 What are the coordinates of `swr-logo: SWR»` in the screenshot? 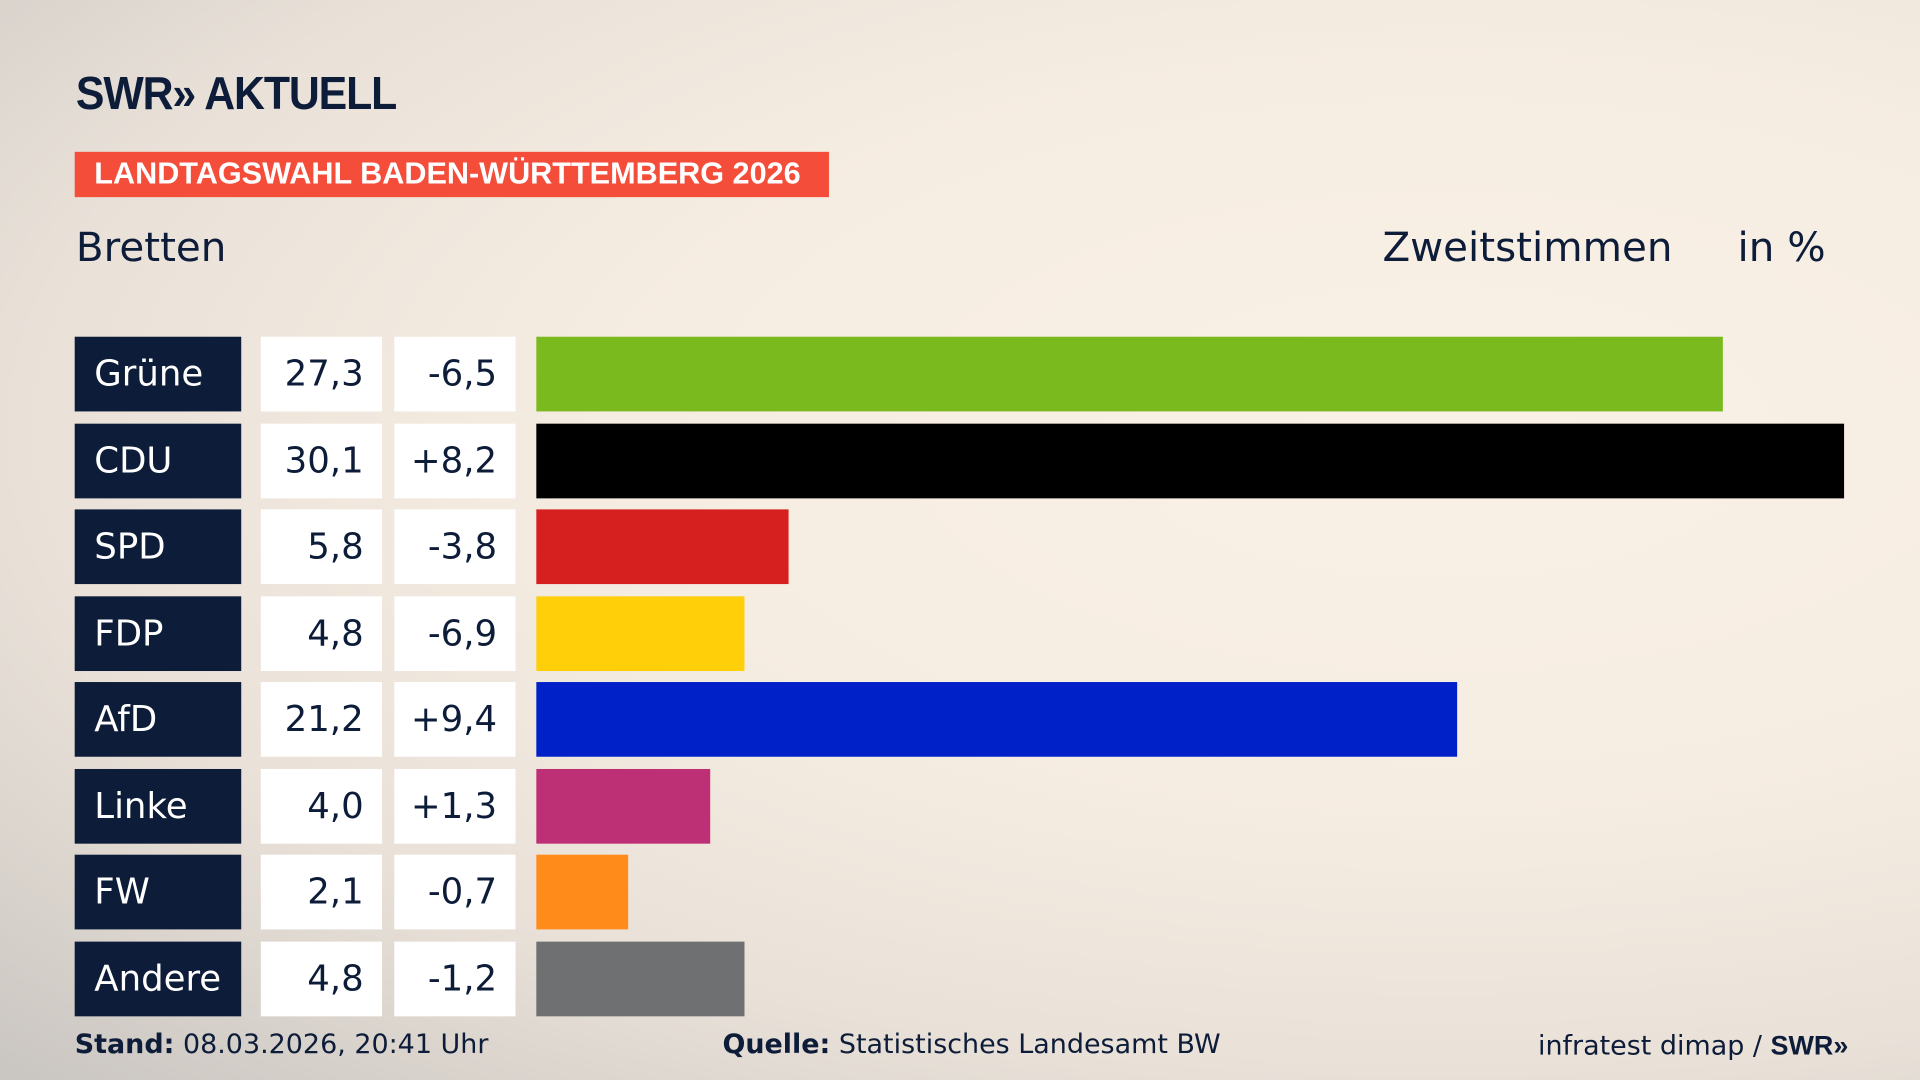 It's located at (1809, 1045).